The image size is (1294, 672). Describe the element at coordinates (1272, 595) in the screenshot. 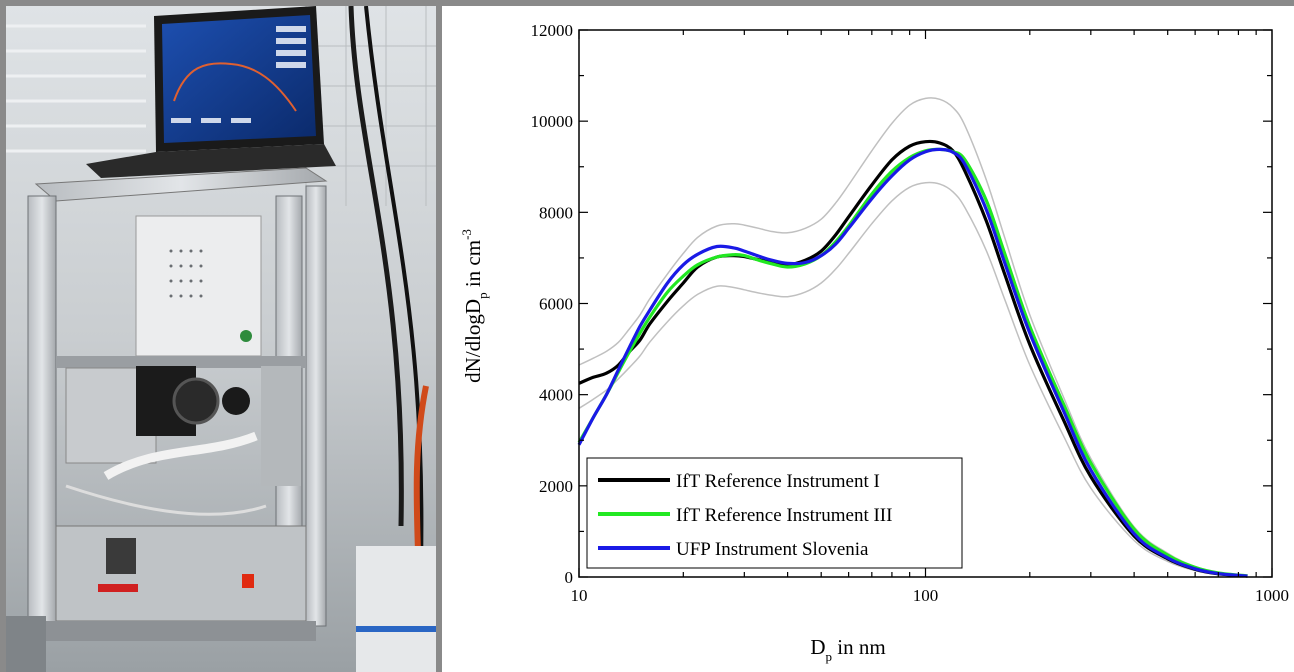

I see `x-tick-label: 1000` at that location.